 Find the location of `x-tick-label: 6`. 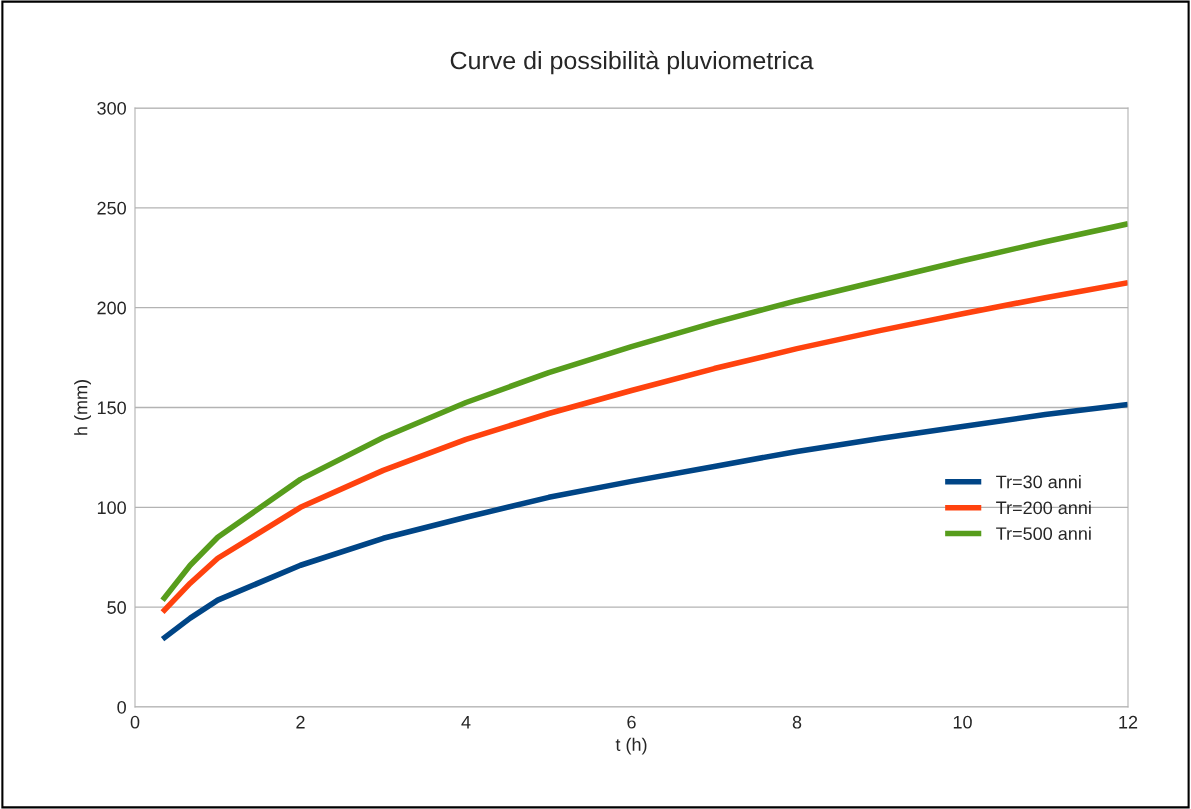

x-tick-label: 6 is located at coordinates (631, 722).